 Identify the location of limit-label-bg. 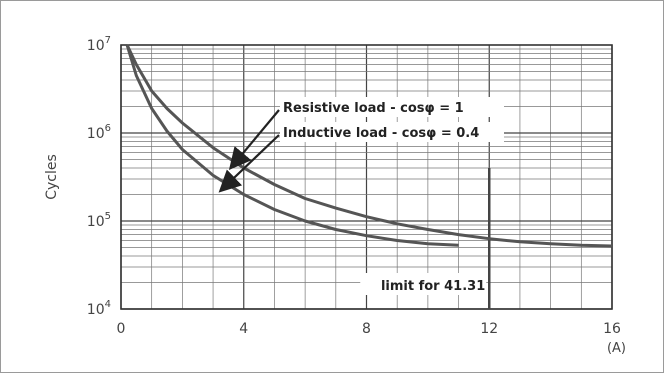
(423, 284).